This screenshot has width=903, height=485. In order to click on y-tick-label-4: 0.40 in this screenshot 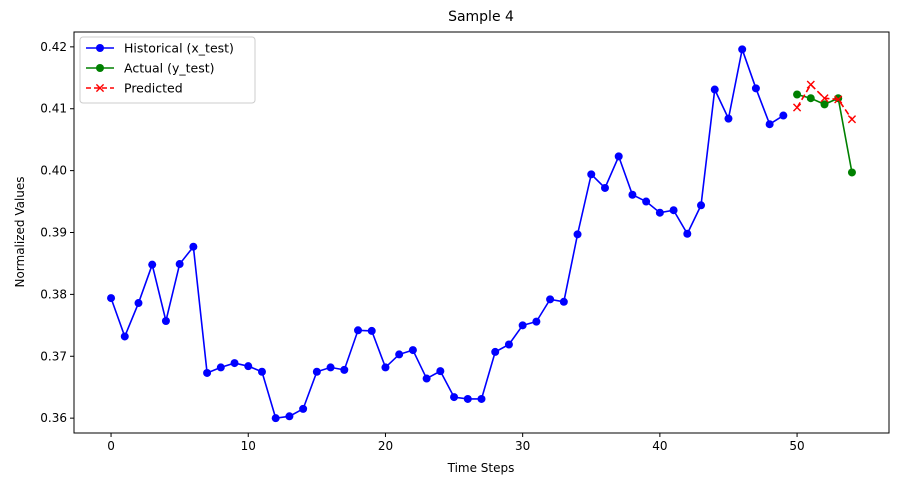, I will do `click(53, 171)`.